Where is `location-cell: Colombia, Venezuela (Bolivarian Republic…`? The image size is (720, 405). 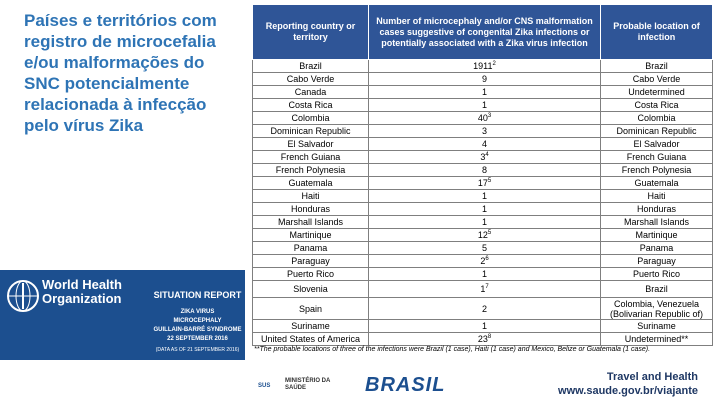 location-cell: Colombia, Venezuela (Bolivarian Republic… is located at coordinates (656, 308).